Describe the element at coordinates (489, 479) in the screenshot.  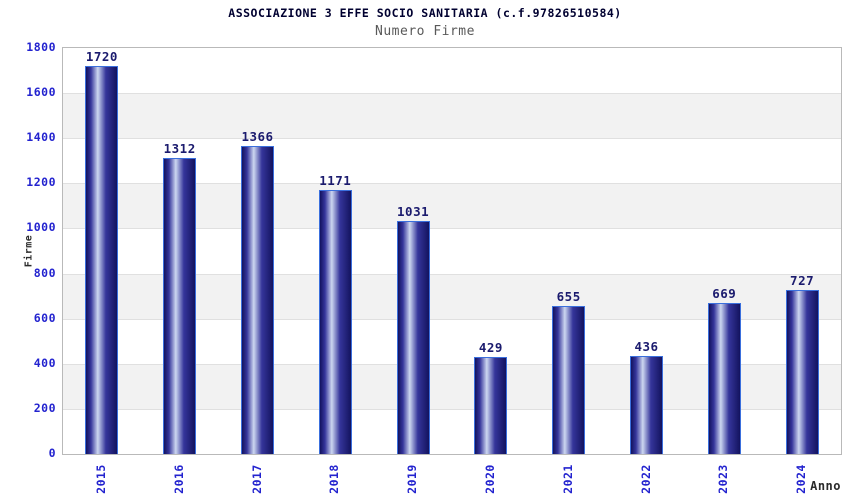
I see `x-tick-label: 2020` at that location.